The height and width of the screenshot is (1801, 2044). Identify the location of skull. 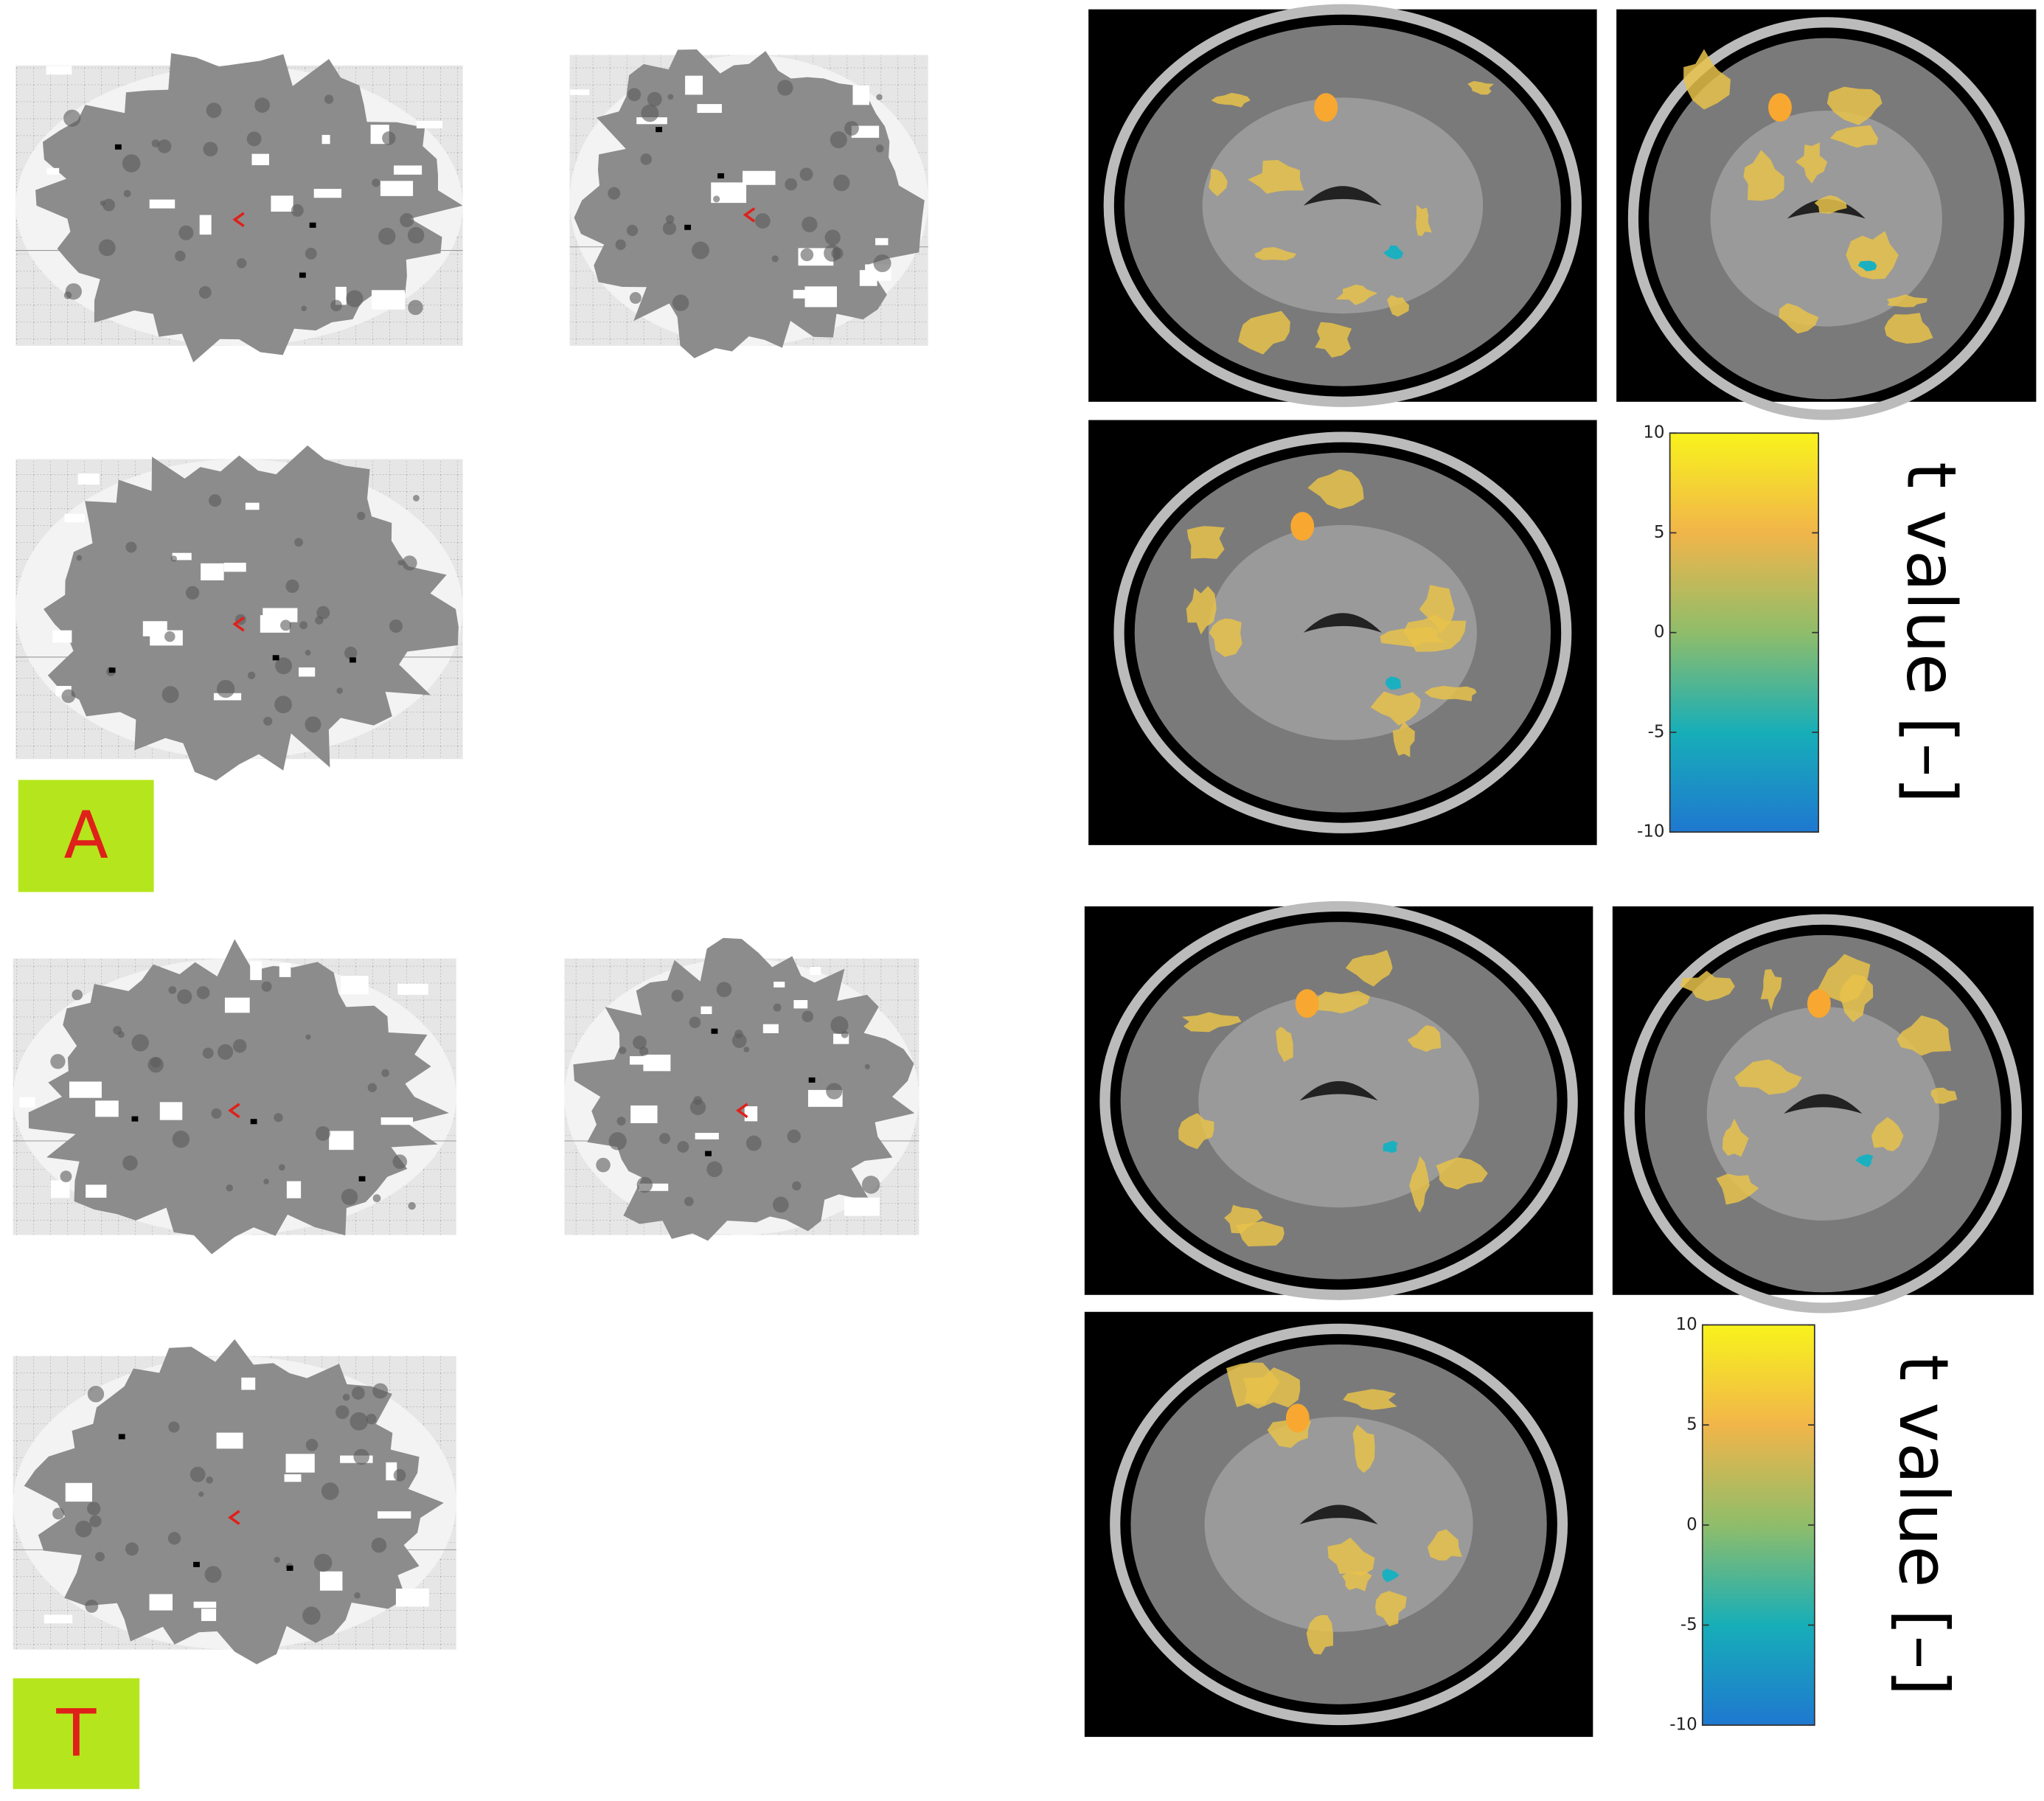
(1342, 632).